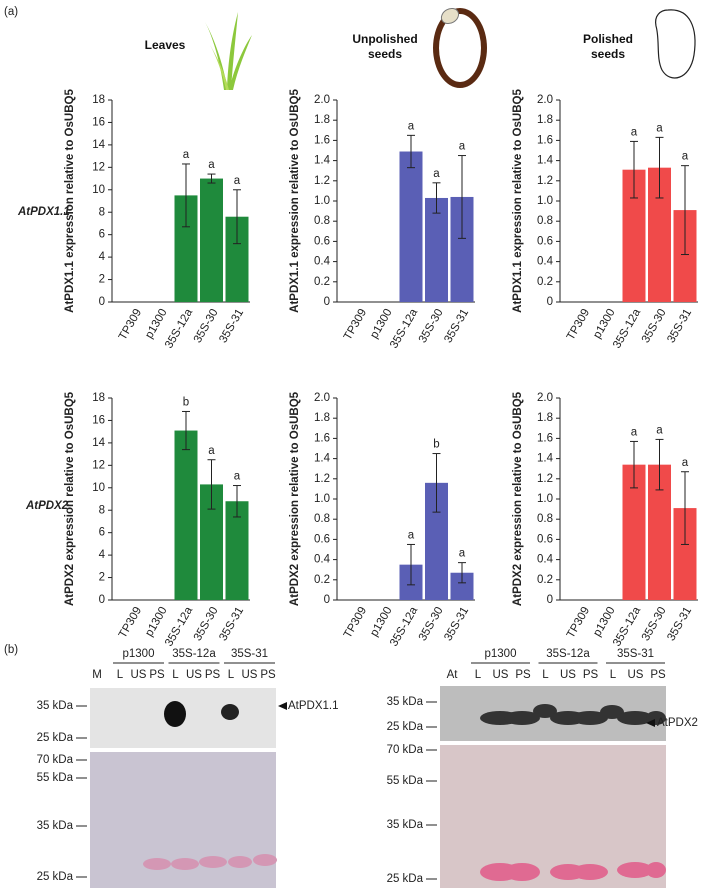  I want to click on y-tick-label: 6, so click(102, 533).